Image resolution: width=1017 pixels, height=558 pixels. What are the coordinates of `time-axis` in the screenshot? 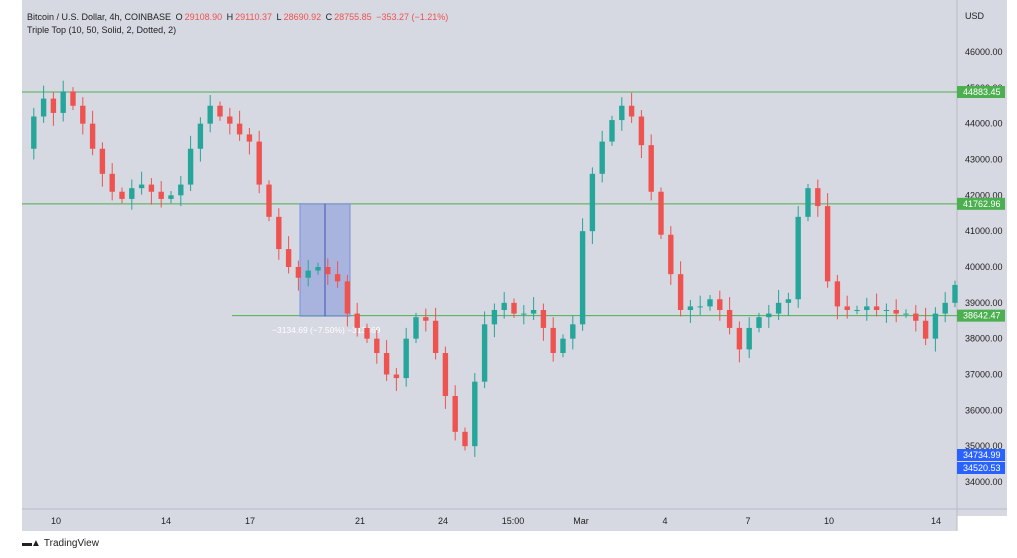 It's located at (489, 520).